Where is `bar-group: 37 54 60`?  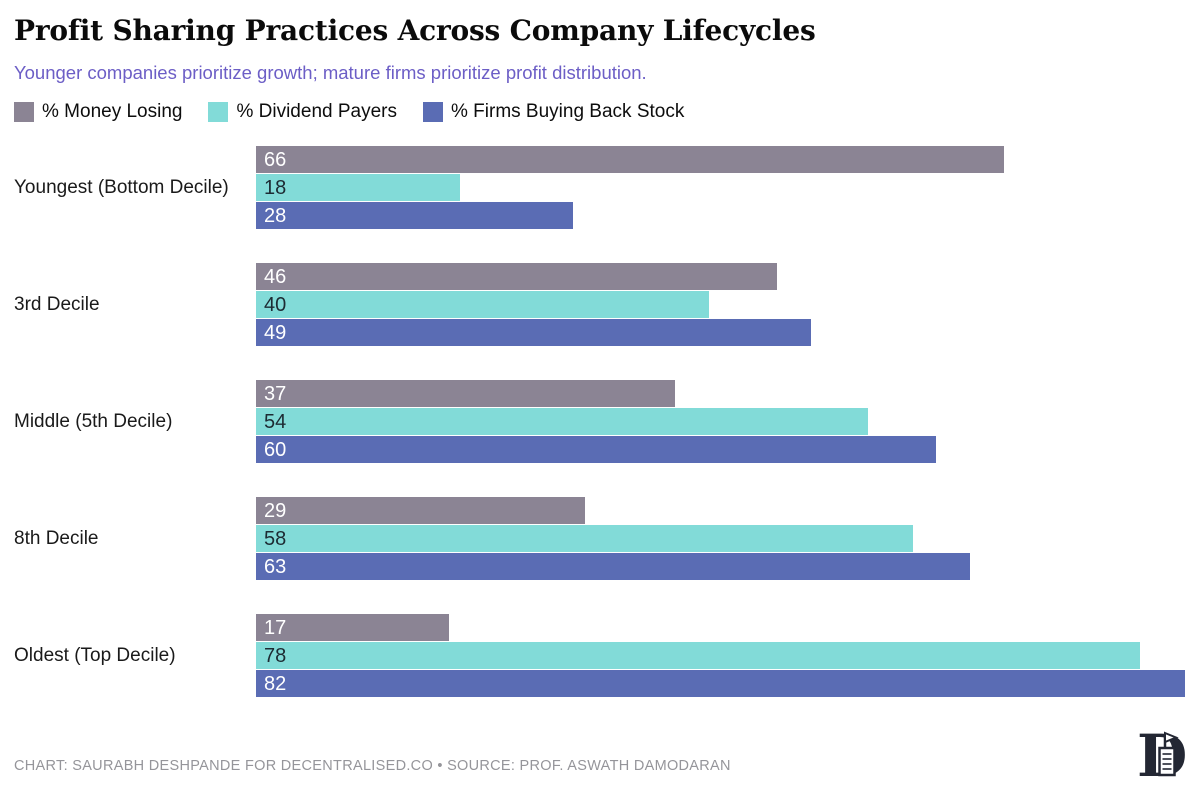
bar-group: 37 54 60 is located at coordinates (728, 422).